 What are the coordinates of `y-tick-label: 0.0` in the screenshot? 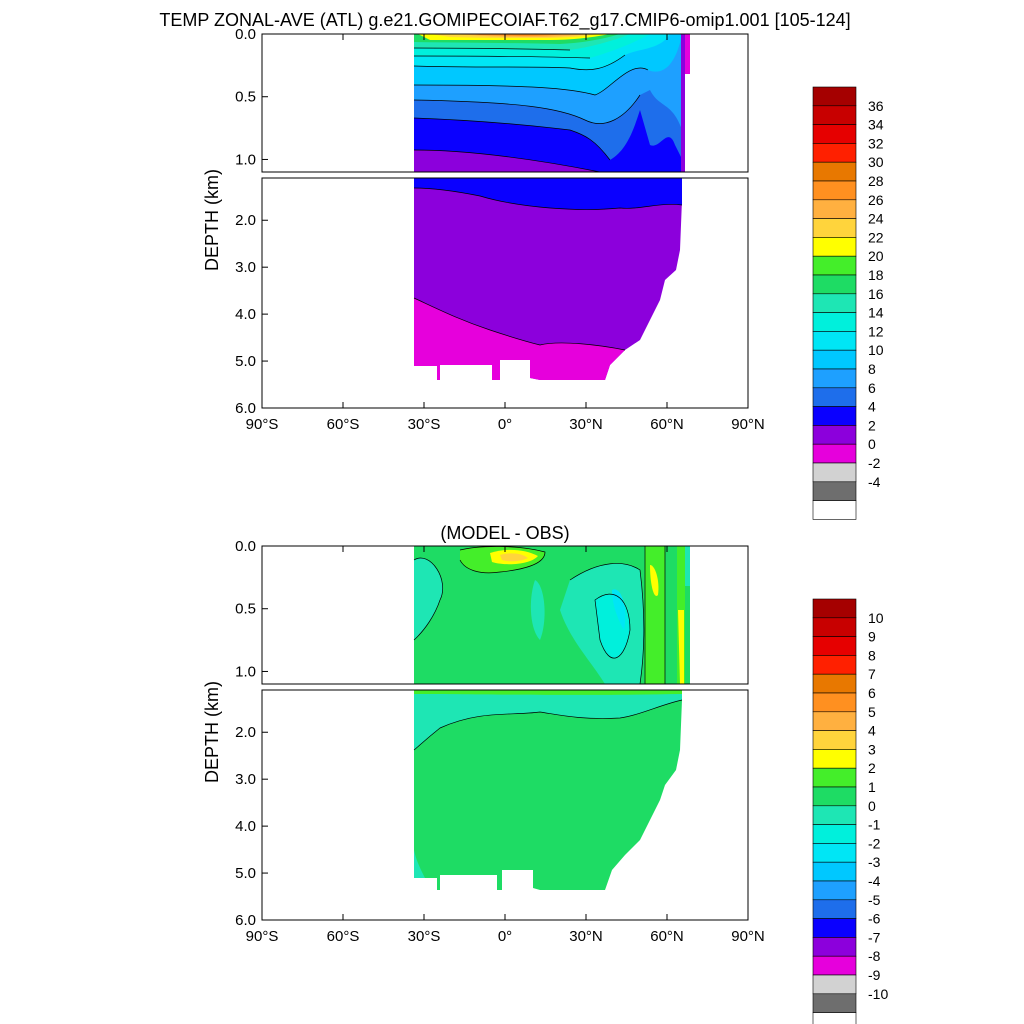 It's located at (245, 34).